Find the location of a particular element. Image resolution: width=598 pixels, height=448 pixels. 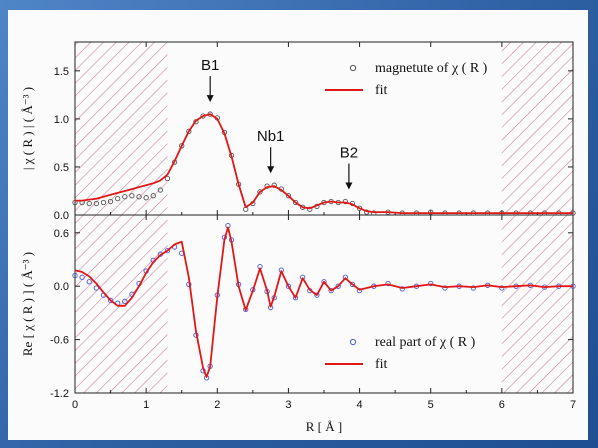

y-tick-label: 0.5 is located at coordinates (61, 168).